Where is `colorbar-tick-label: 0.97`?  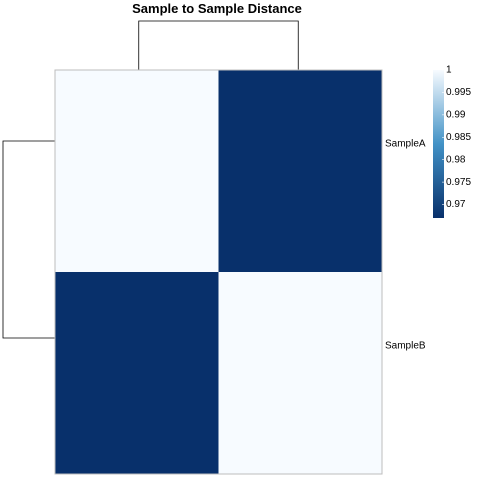 colorbar-tick-label: 0.97 is located at coordinates (456, 204).